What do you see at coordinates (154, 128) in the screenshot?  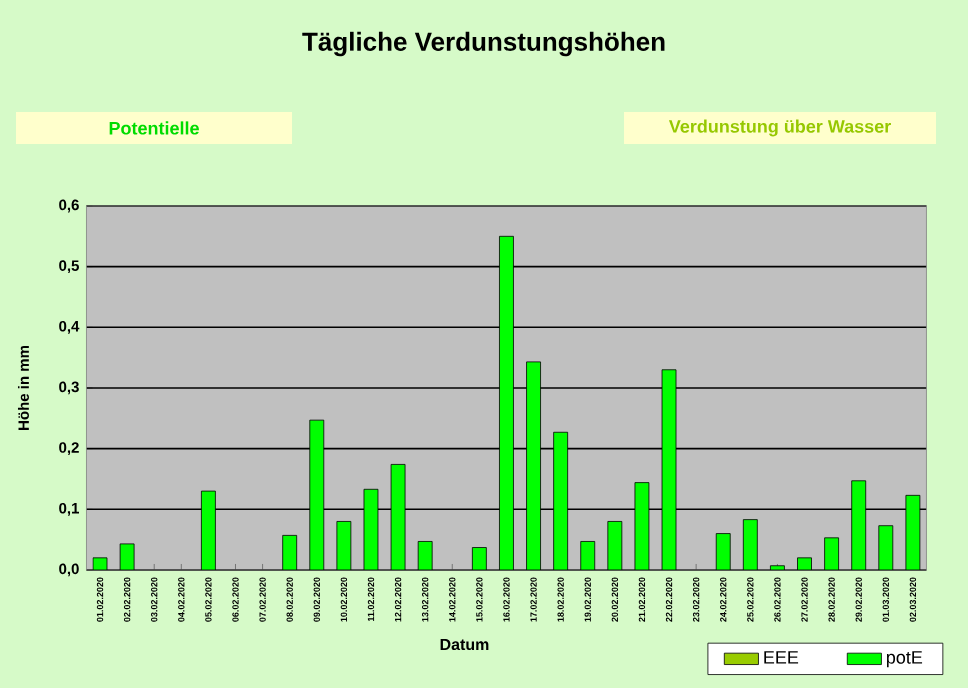 I see `text: Potentielle` at bounding box center [154, 128].